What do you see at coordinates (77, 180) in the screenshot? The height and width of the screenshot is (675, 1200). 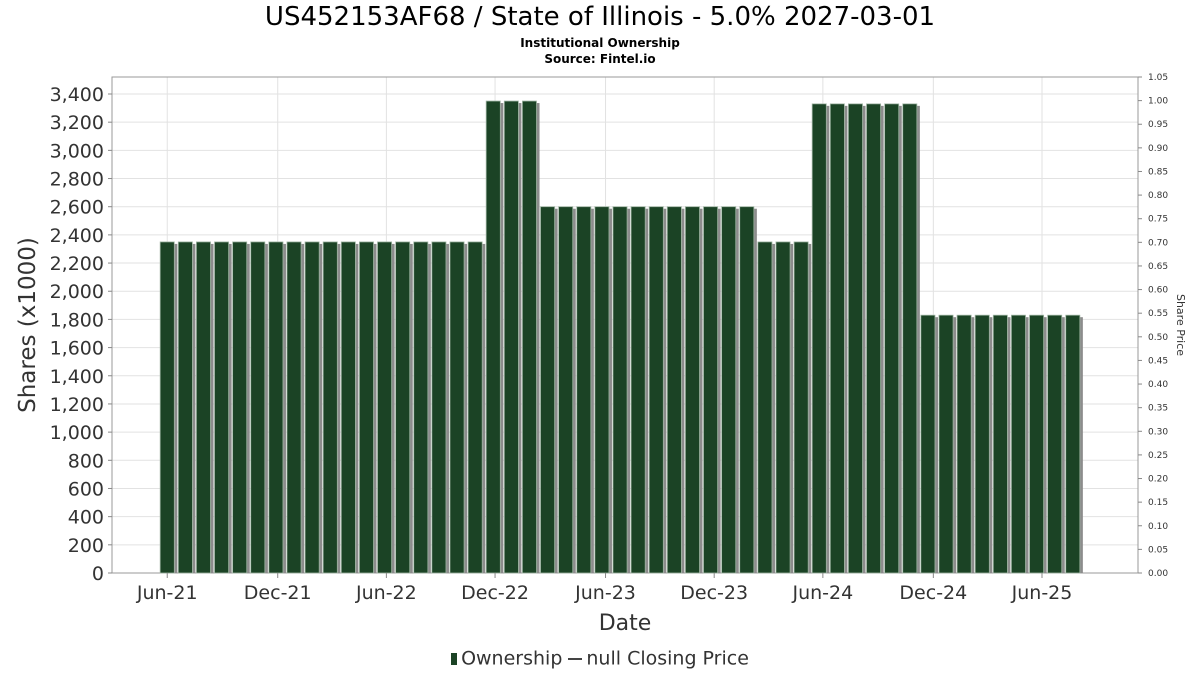 I see `y-tick-label-14: 2,800` at bounding box center [77, 180].